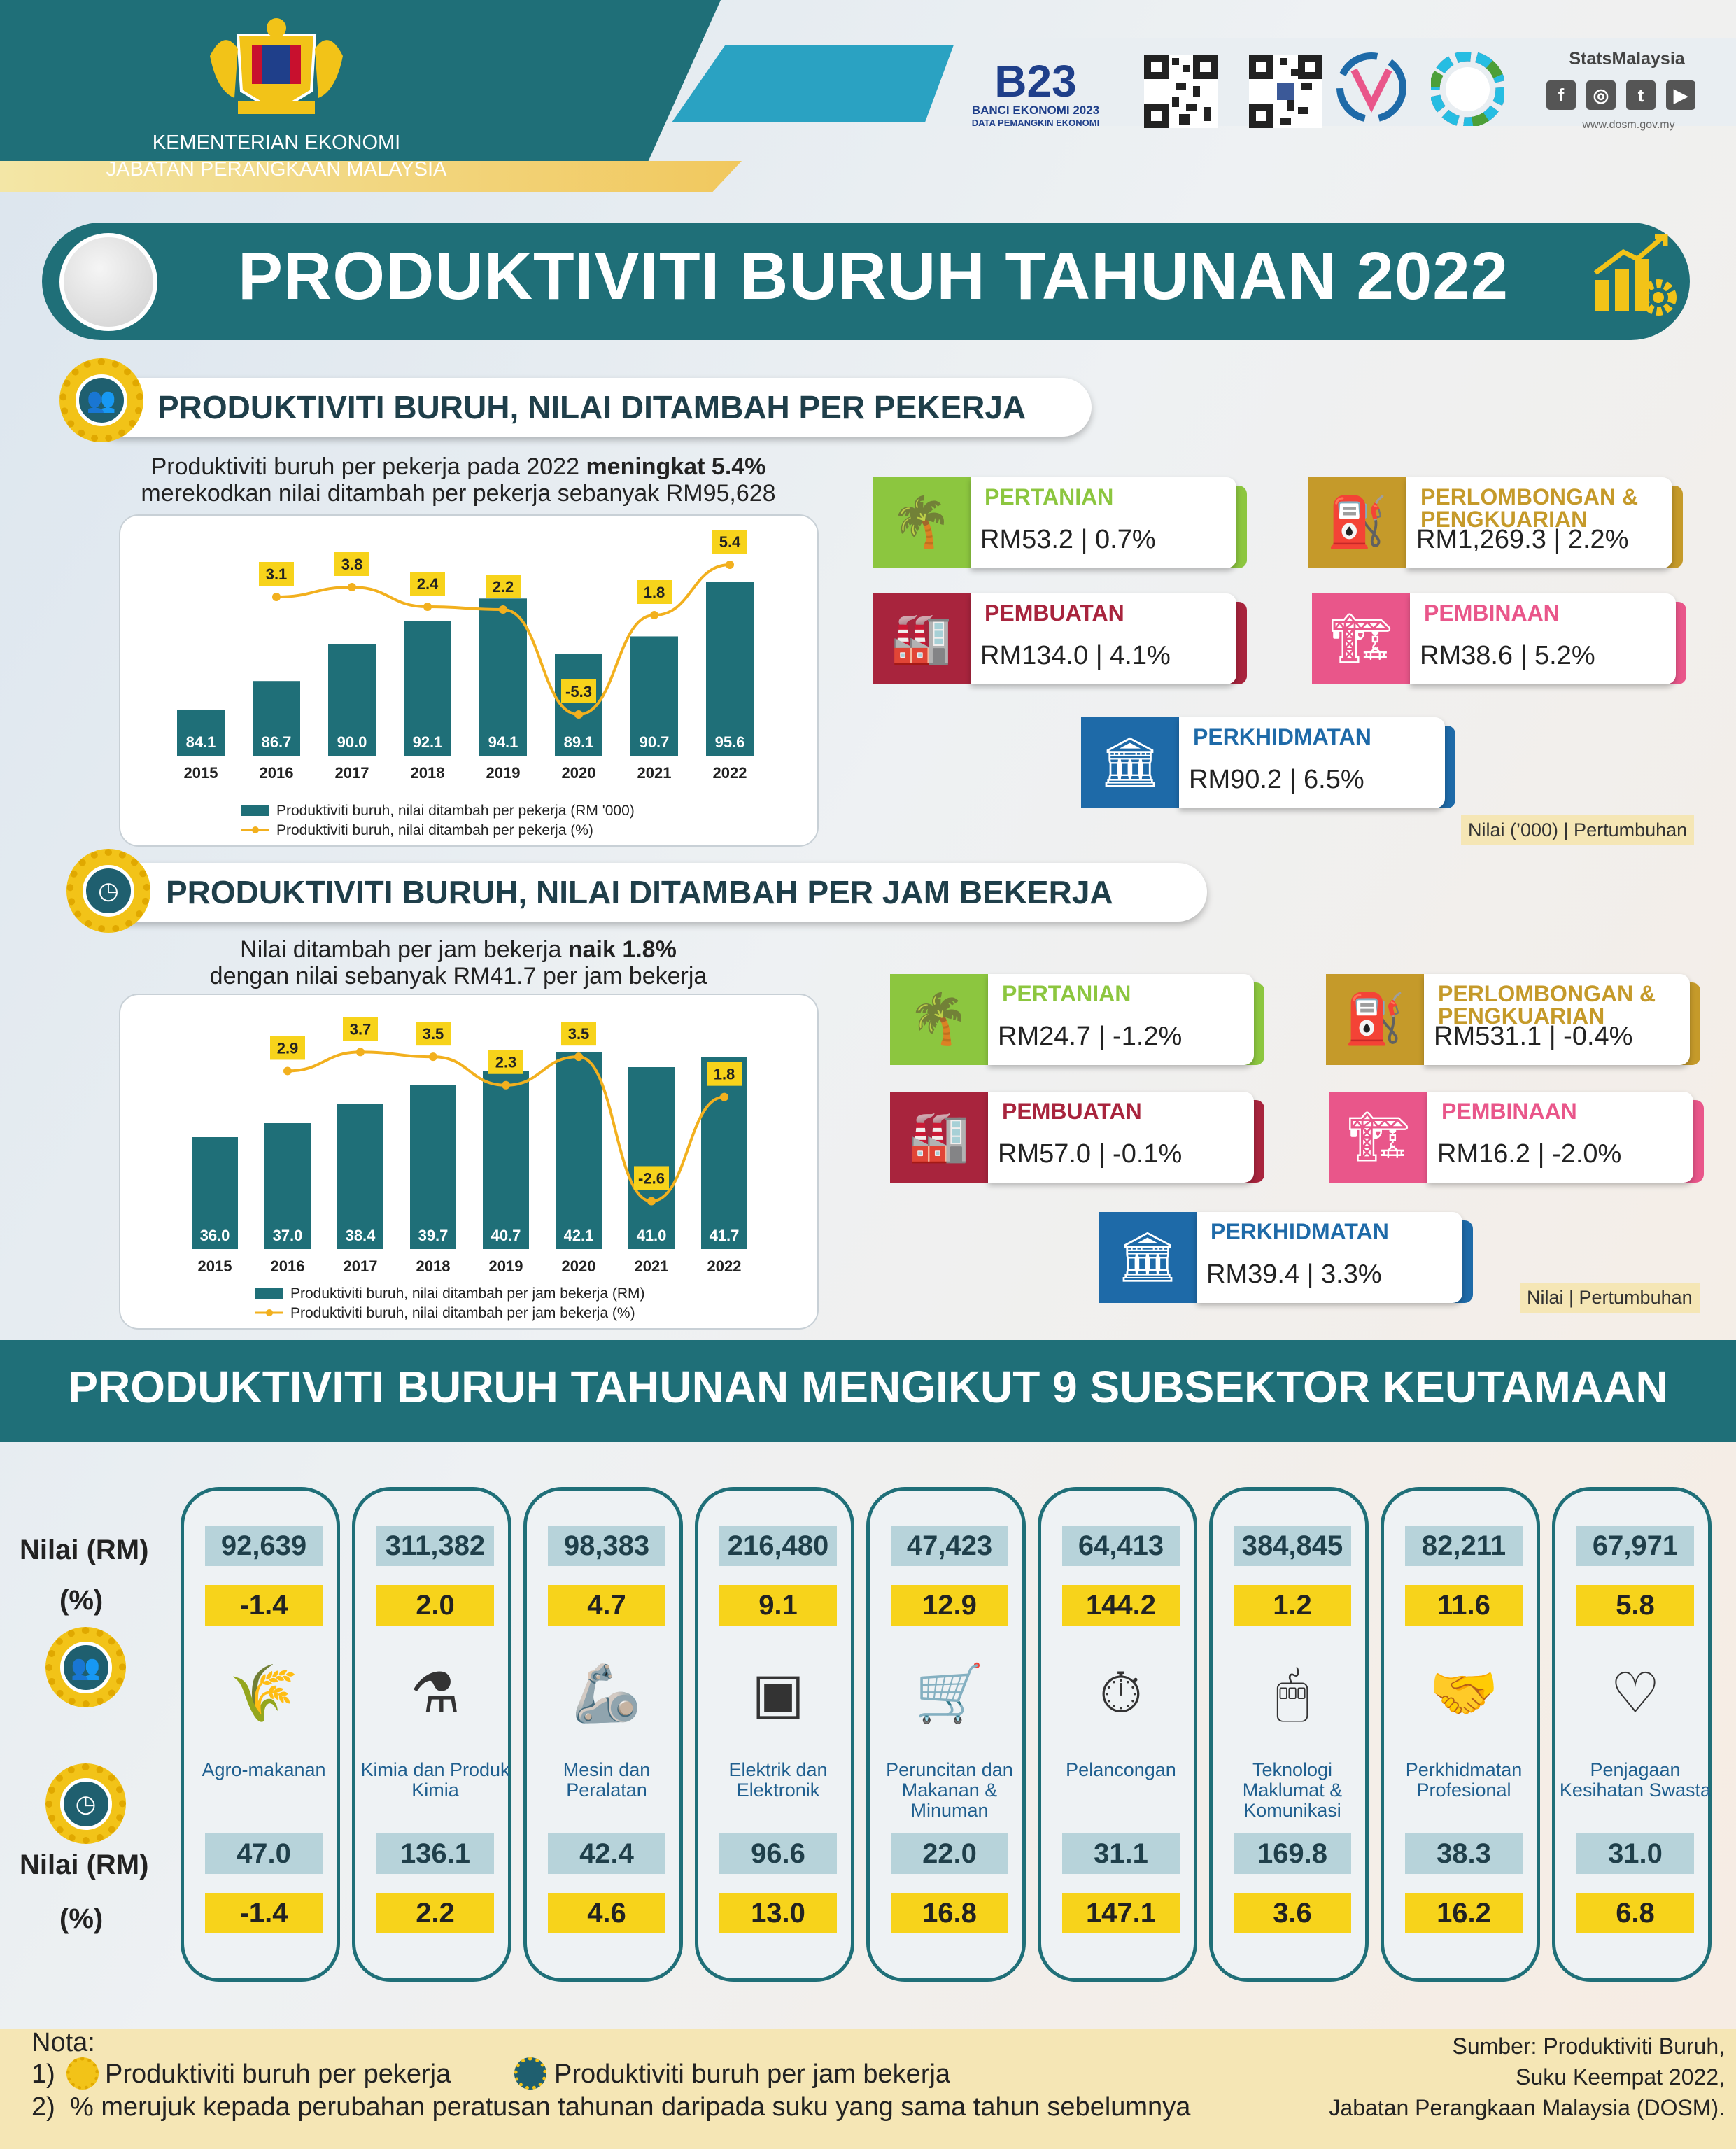 Image resolution: width=1736 pixels, height=2149 pixels. I want to click on pct-label: 2.3, so click(506, 1062).